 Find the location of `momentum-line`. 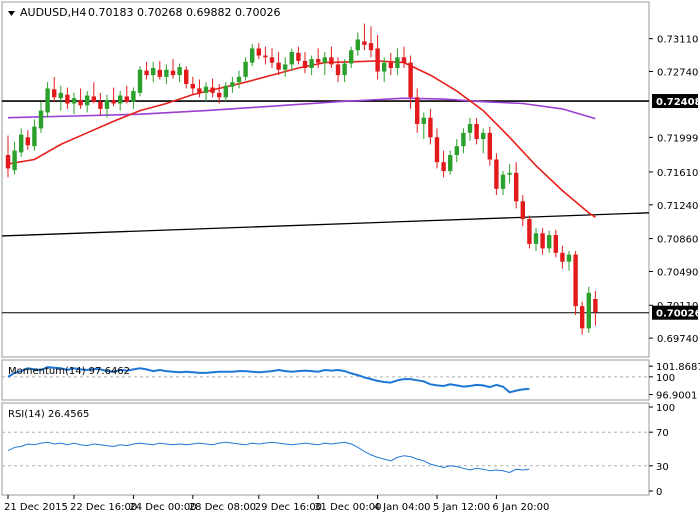

momentum-line is located at coordinates (268, 380).